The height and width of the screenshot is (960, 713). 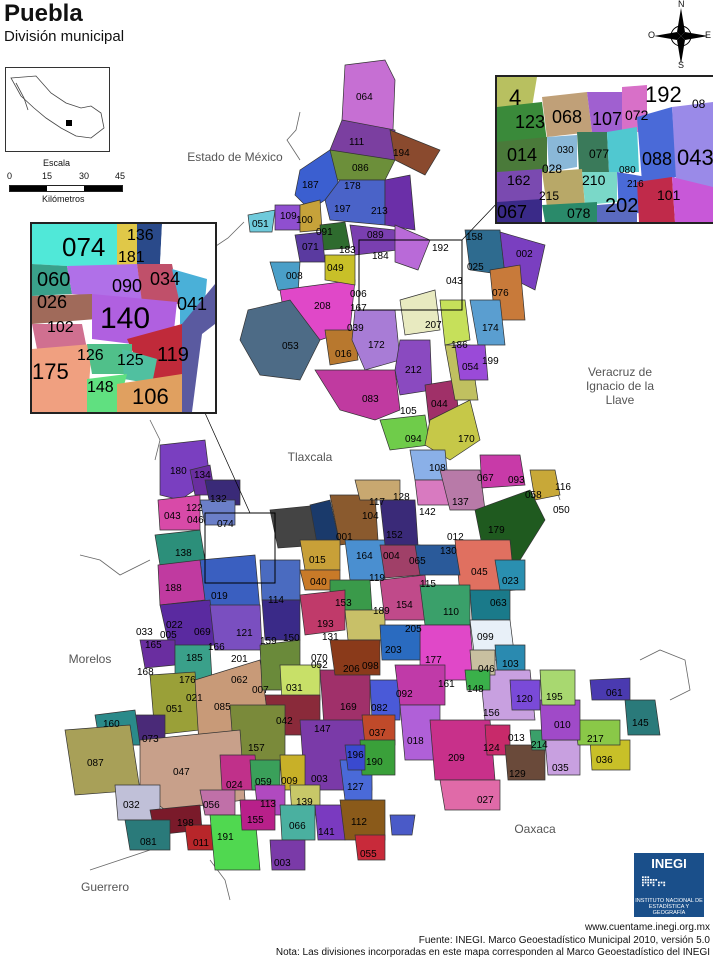 What do you see at coordinates (466, 439) in the screenshot?
I see `municipality-label-170: 170` at bounding box center [466, 439].